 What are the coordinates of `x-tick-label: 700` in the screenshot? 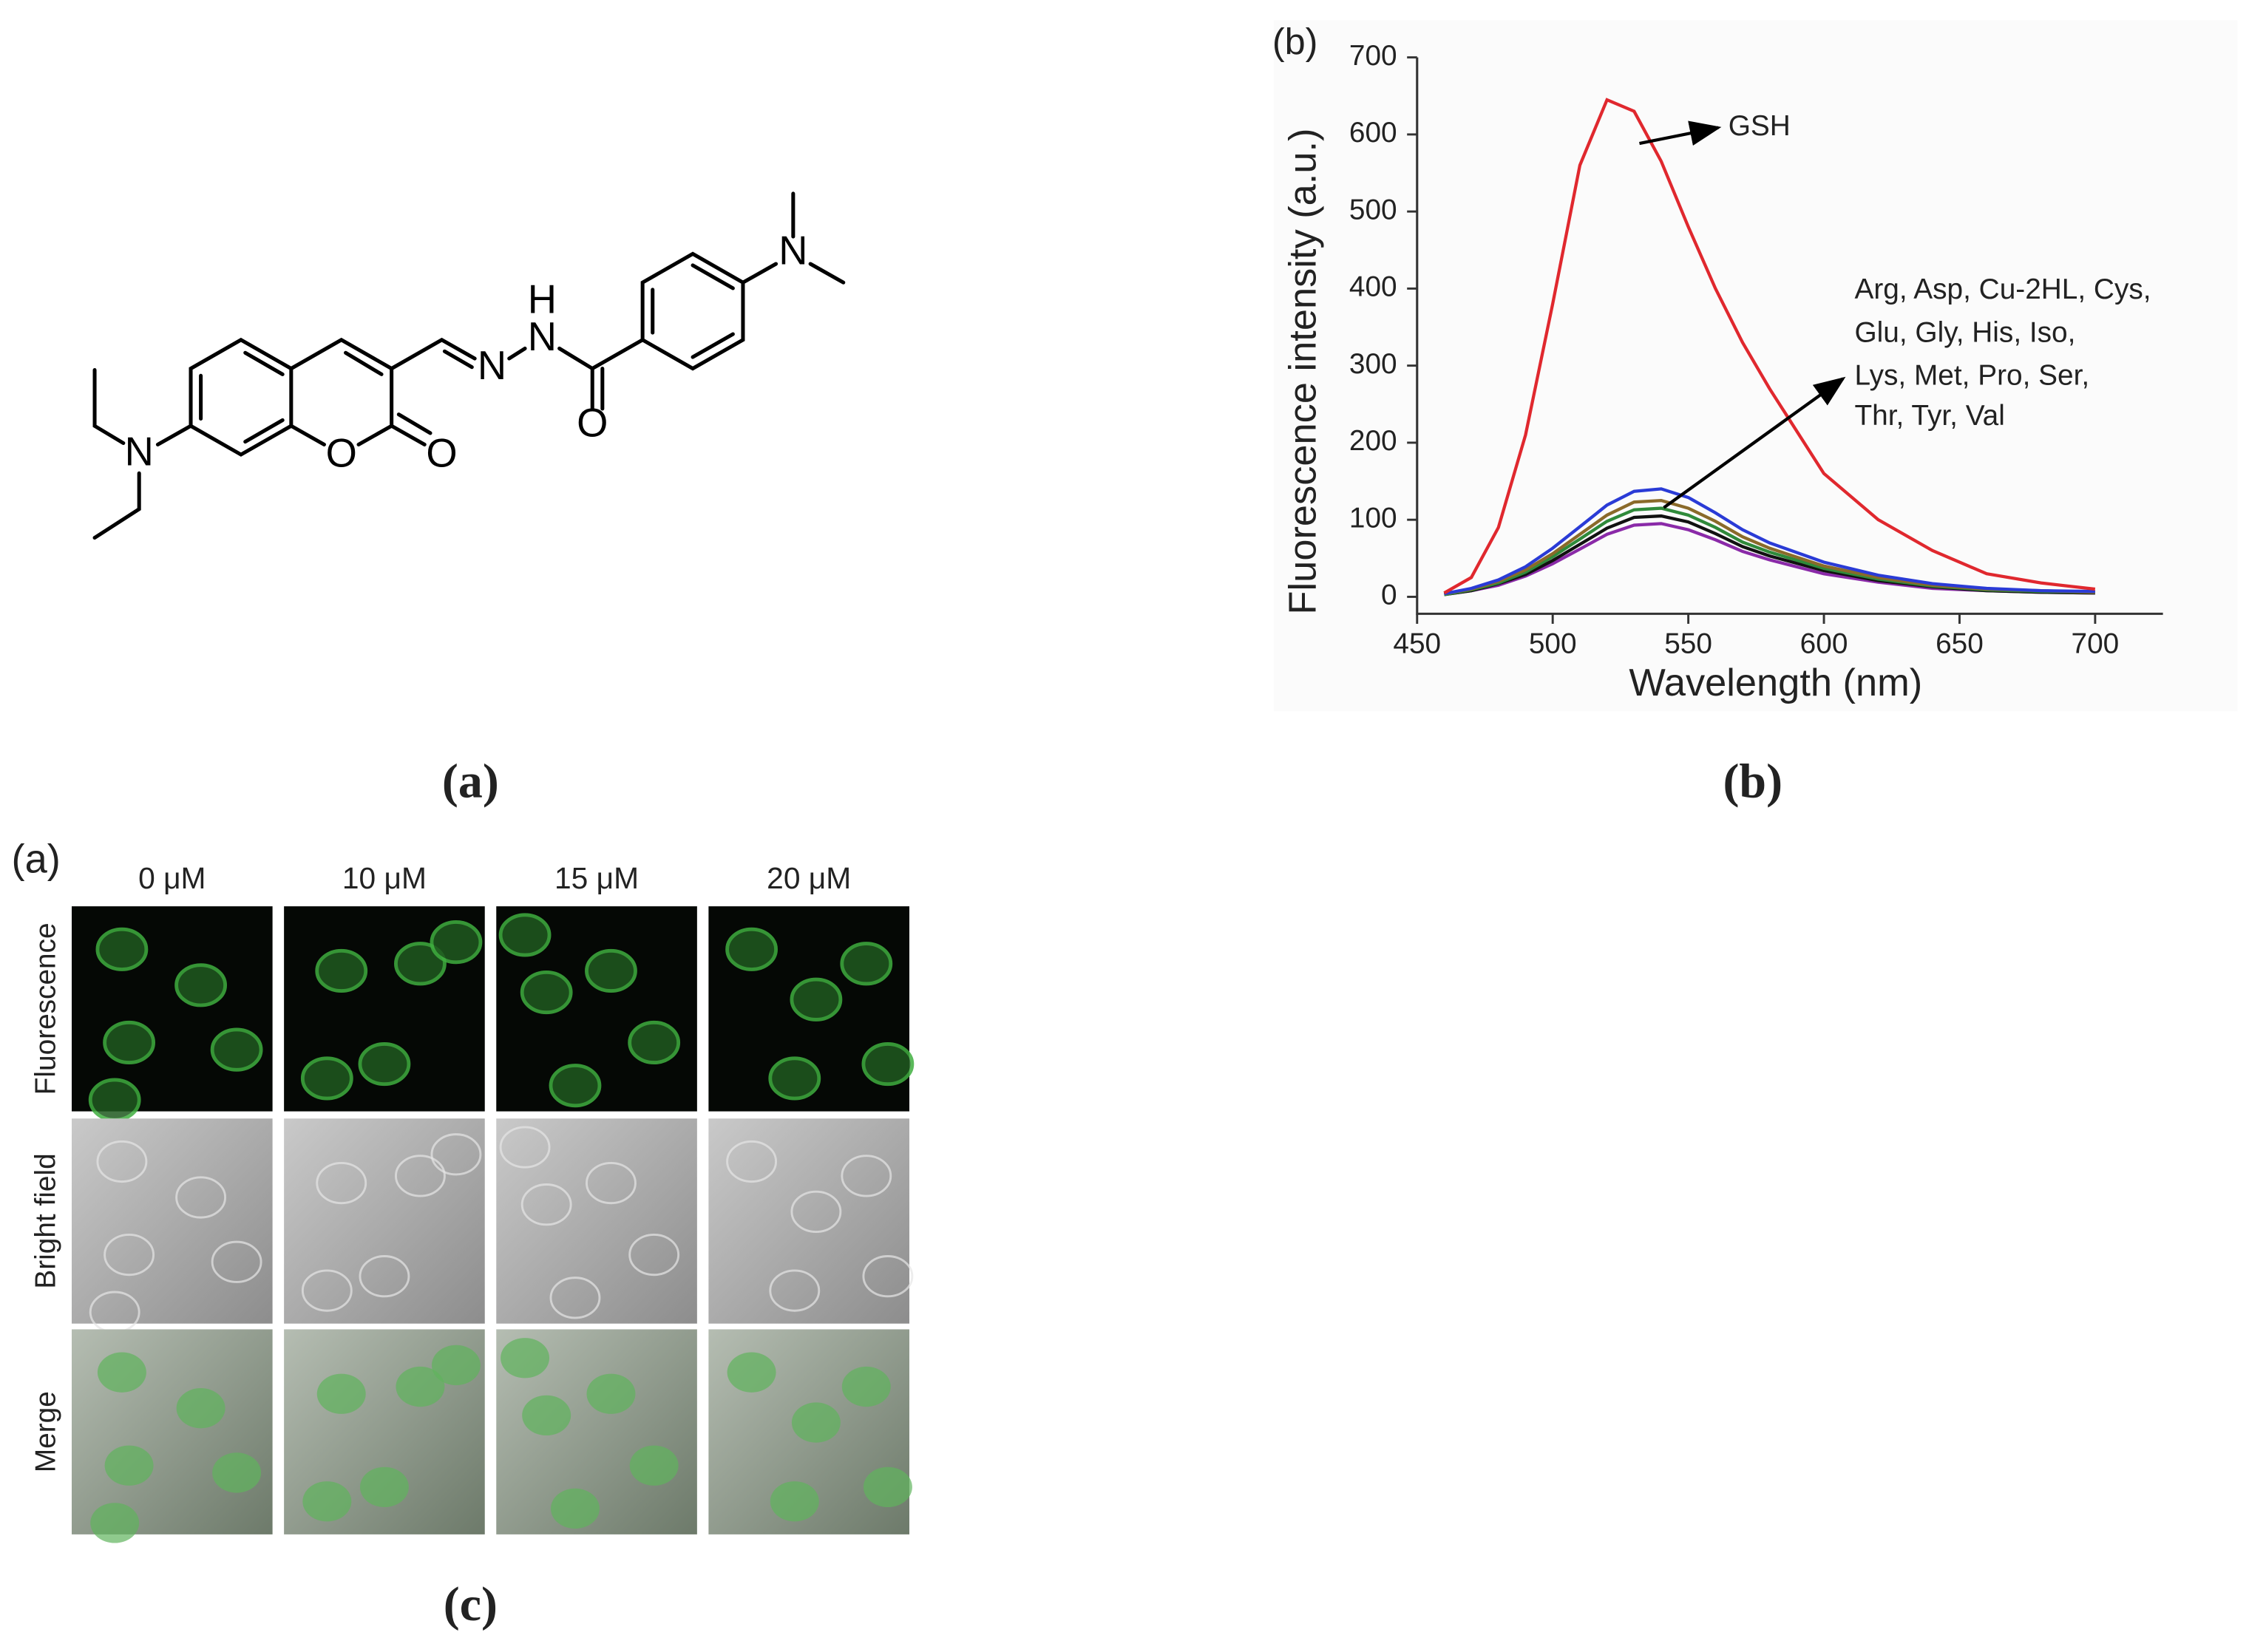 It's located at (2096, 643).